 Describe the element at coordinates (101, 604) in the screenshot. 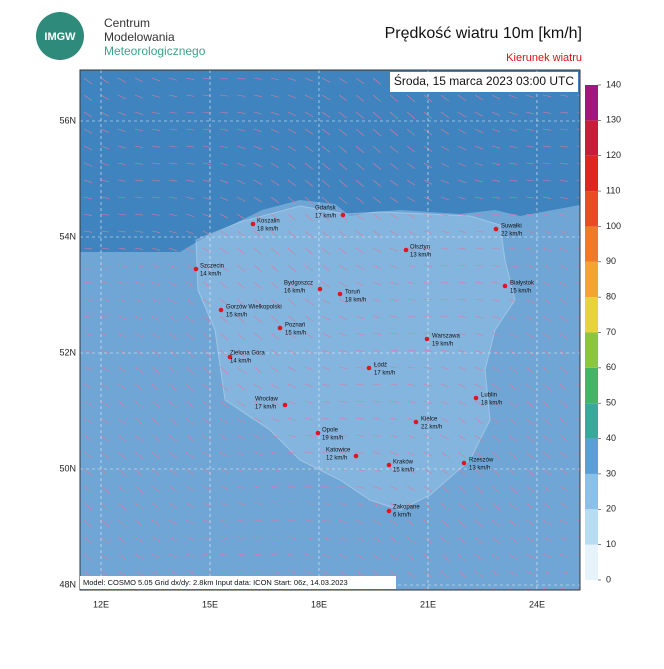

I see `lon-label: 12E` at that location.